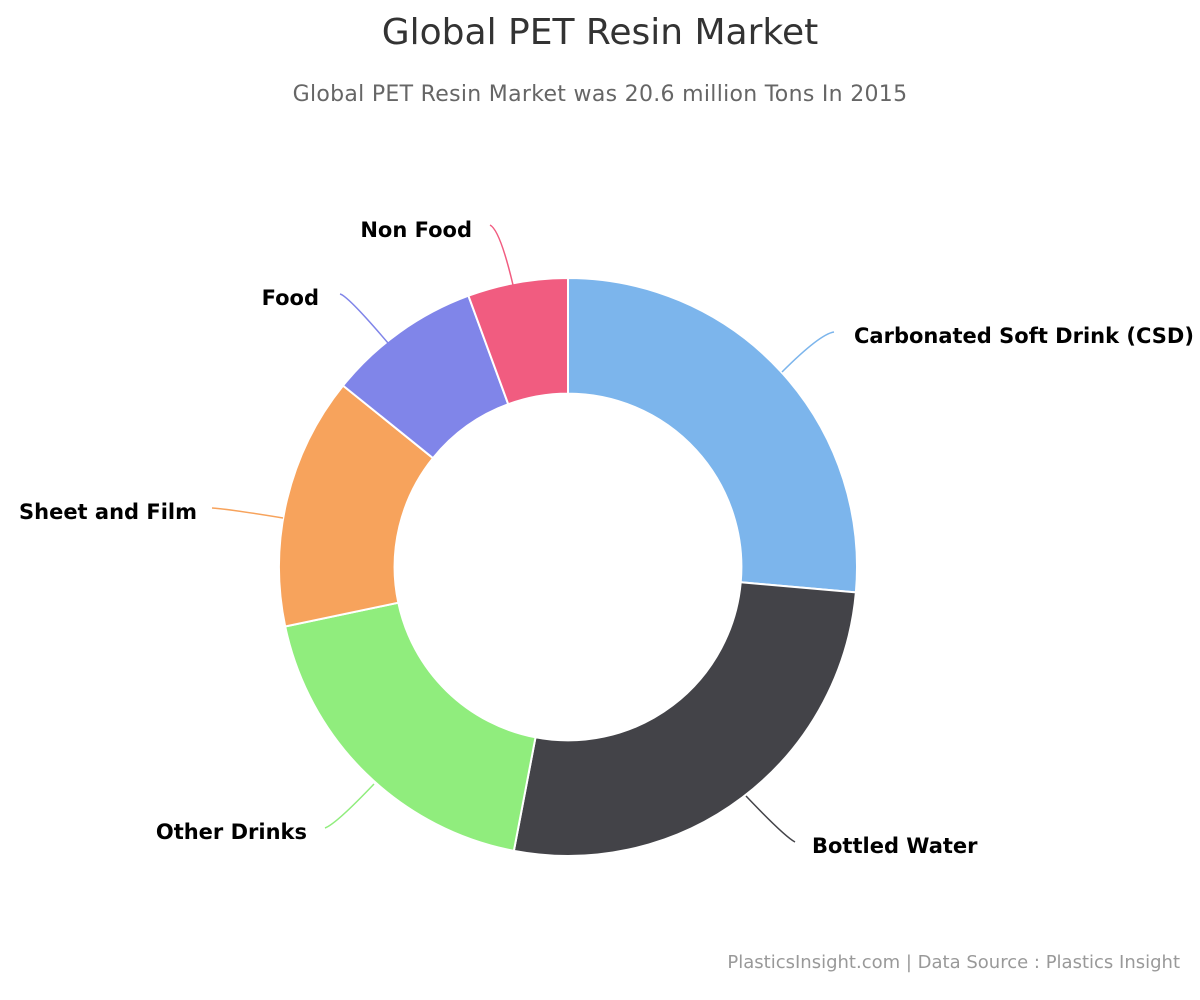 Image resolution: width=1200 pixels, height=1000 pixels. I want to click on chart-title: Global PET Resin Market, so click(600, 32).